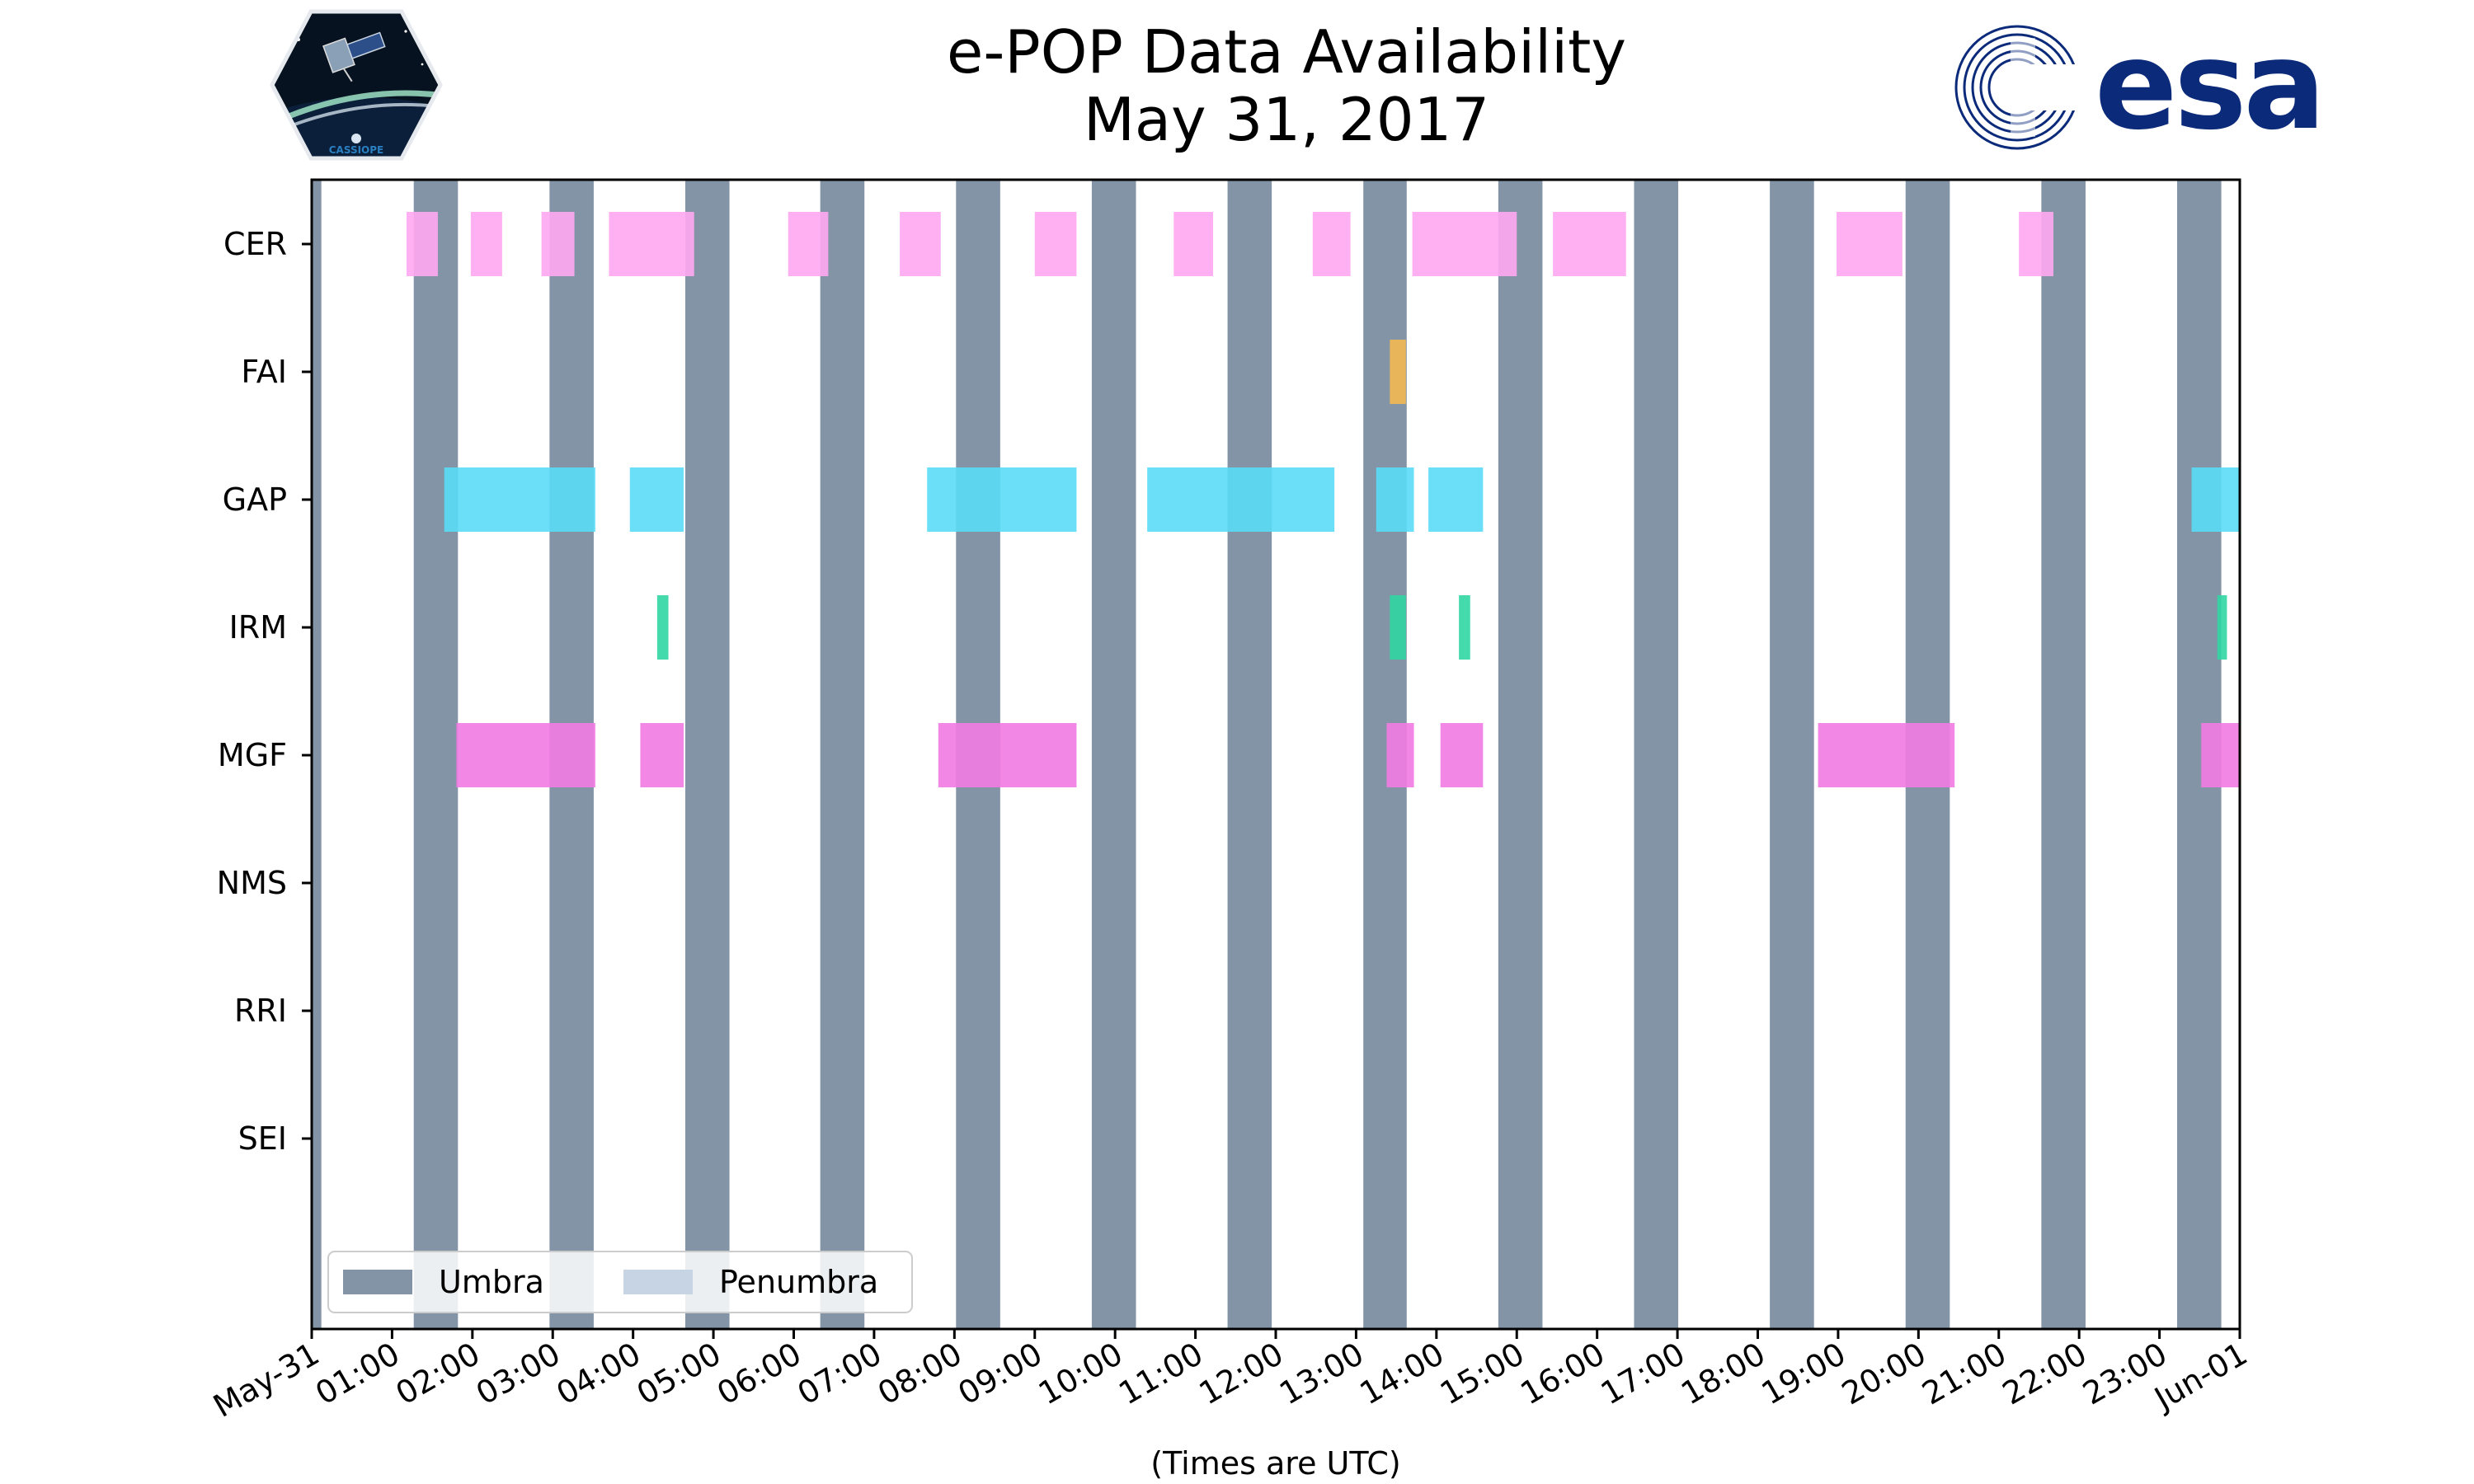 This screenshot has height=1484, width=2474. Describe the element at coordinates (264, 372) in the screenshot. I see `y-tick-label-fai: FAI` at that location.